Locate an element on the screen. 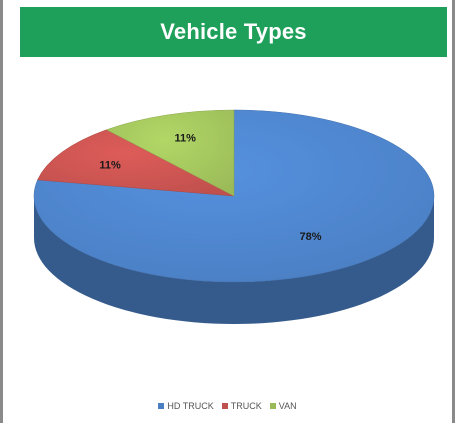 This screenshot has height=423, width=455. legend-item-truck: TRUCK is located at coordinates (241, 406).